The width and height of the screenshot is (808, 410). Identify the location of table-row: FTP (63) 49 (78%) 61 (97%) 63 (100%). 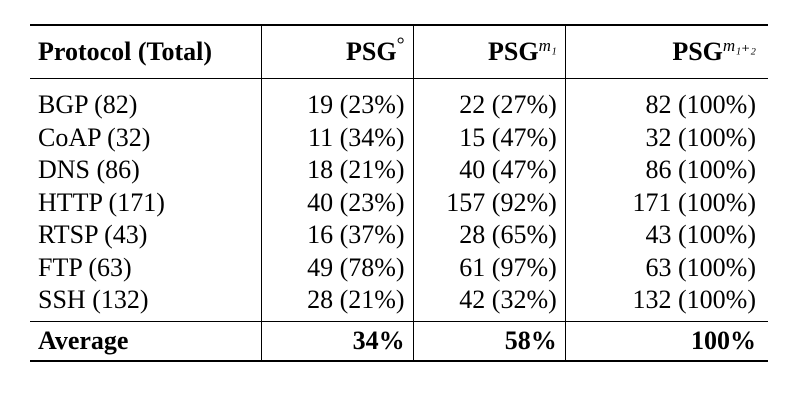
(399, 267).